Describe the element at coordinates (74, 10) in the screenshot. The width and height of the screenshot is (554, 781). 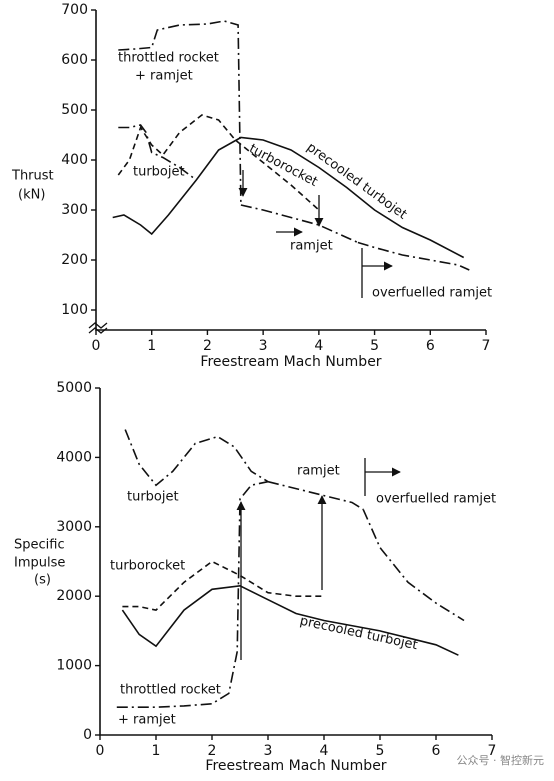
I see `y-tick-label: 700` at that location.